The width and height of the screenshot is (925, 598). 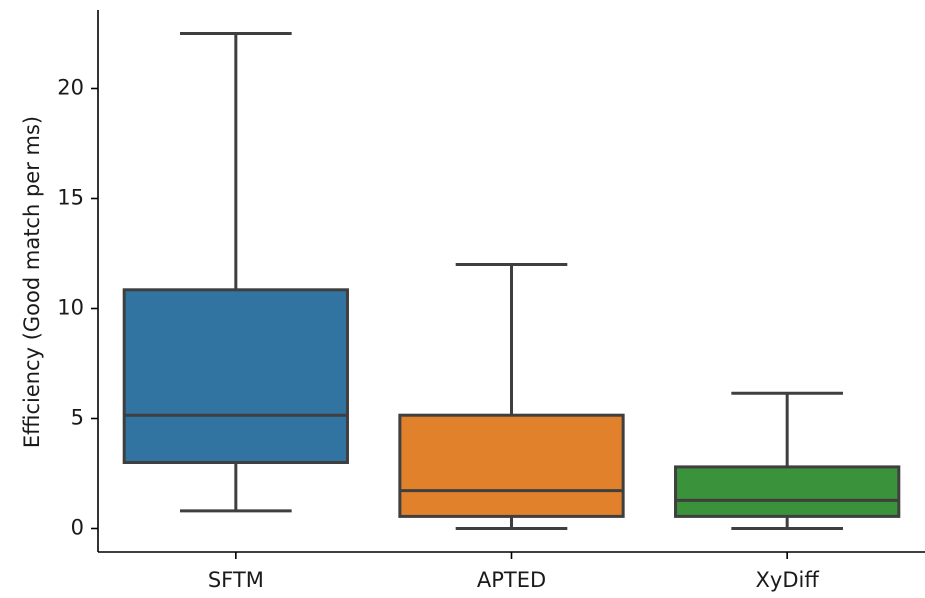 What do you see at coordinates (511, 396) in the screenshot?
I see `box-apted` at bounding box center [511, 396].